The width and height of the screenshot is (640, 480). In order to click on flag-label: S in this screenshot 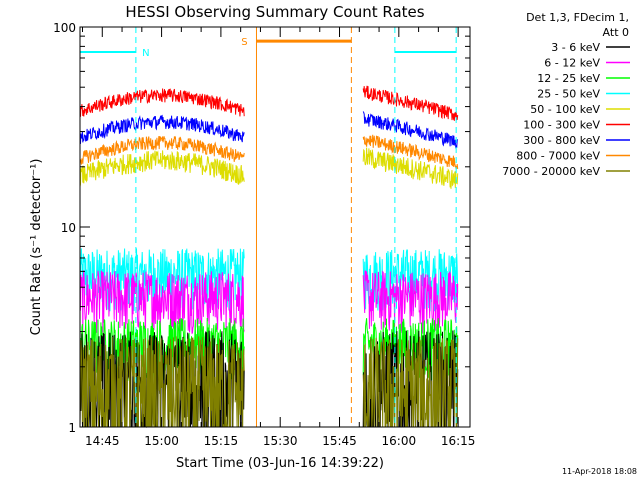, I will do `click(244, 42)`.